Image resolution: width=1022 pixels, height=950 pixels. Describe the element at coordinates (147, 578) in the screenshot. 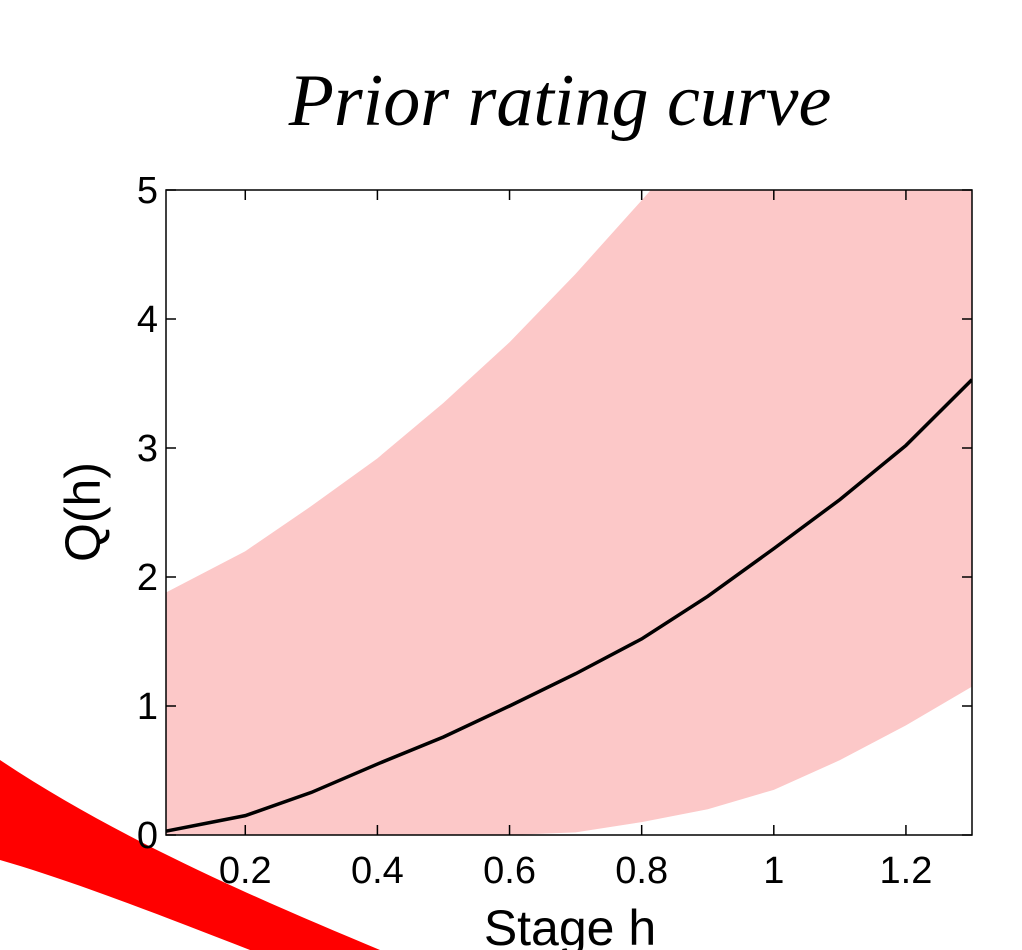

I see `y-tick-label: 2` at that location.